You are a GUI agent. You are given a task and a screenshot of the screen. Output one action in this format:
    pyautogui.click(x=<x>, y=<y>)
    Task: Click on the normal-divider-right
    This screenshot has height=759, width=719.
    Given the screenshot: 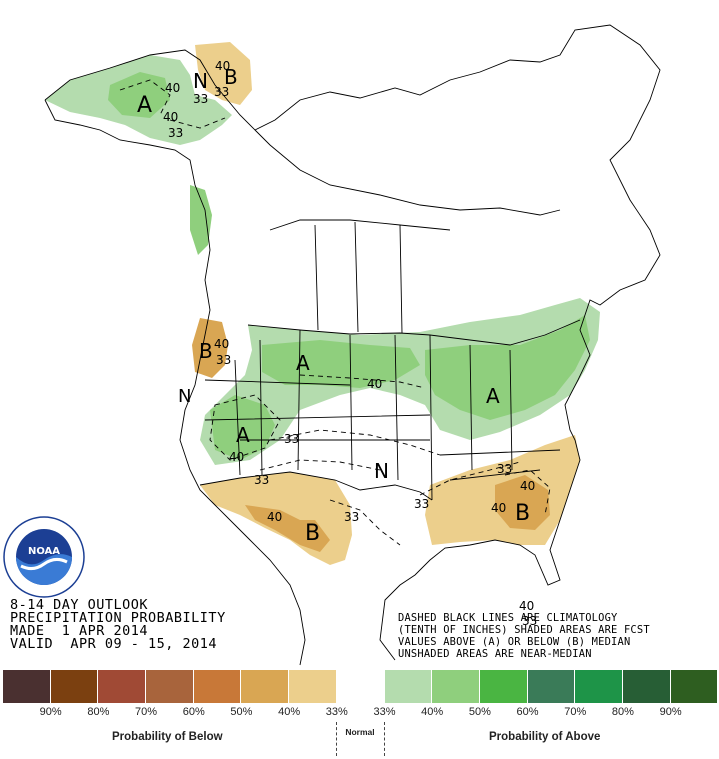 What is the action you would take?
    pyautogui.click(x=384, y=739)
    